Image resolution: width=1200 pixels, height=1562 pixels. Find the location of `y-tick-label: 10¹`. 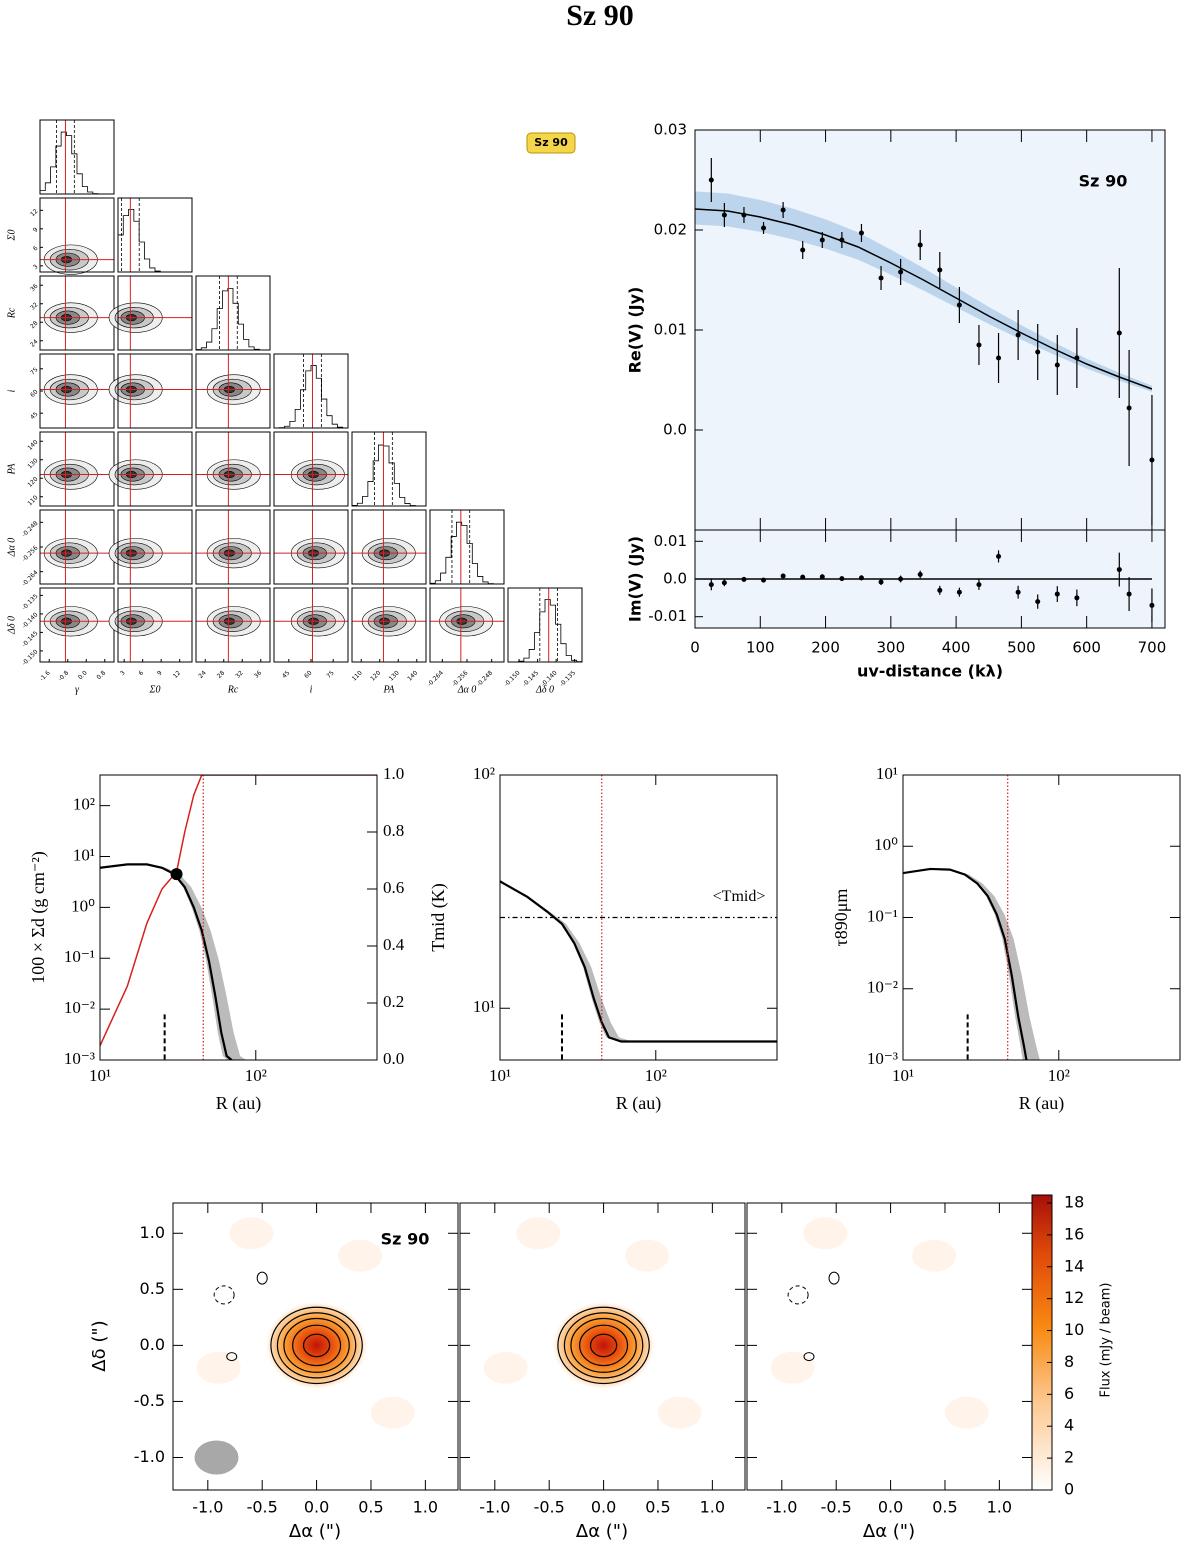

y-tick-label: 10¹ is located at coordinates (84, 854).